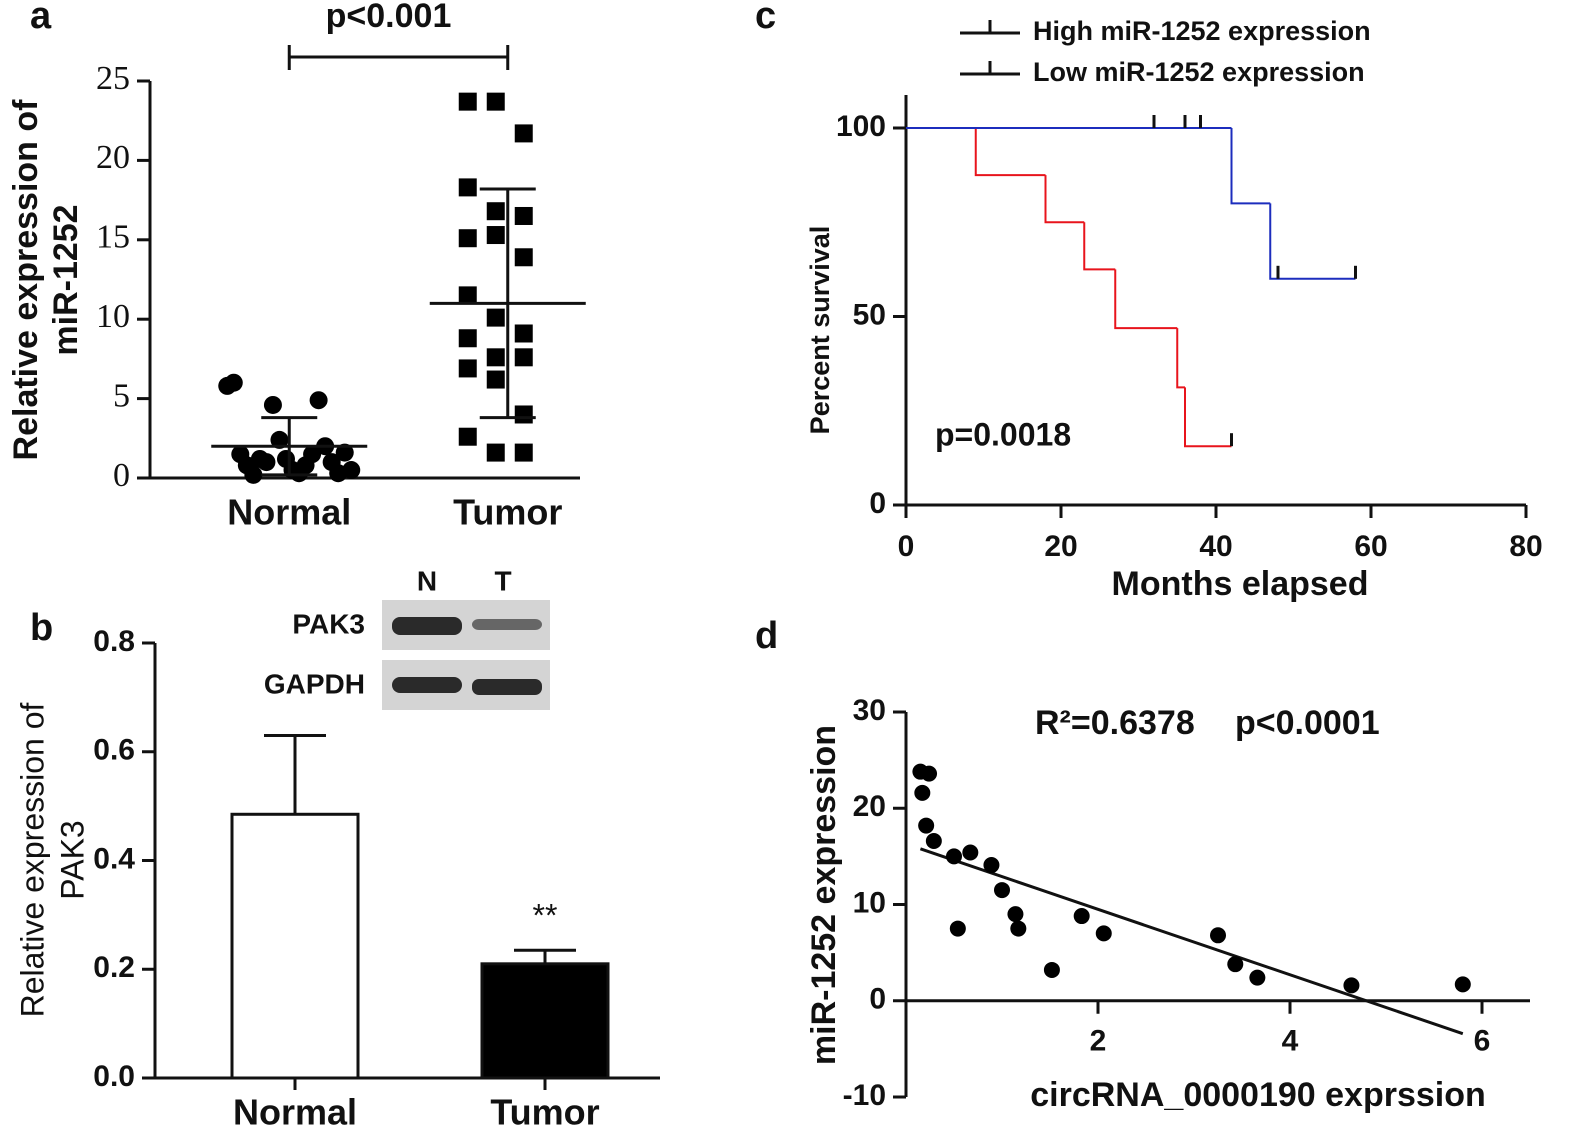 This screenshot has width=1594, height=1148. I want to click on x-tick-label: 0, so click(906, 546).